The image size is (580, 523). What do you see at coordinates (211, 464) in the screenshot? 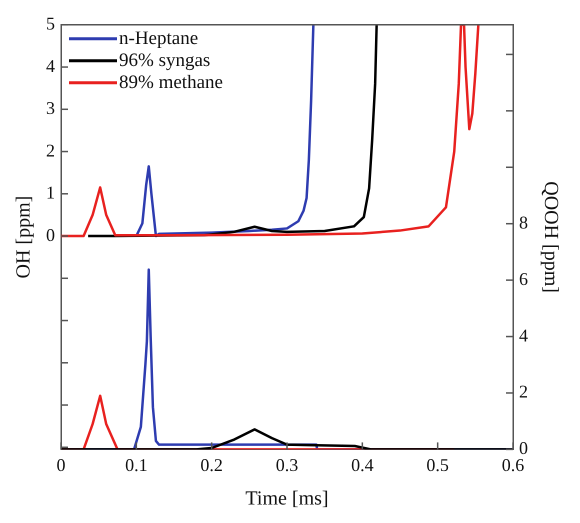
I see `x-tick-label: 0.2` at bounding box center [211, 464].